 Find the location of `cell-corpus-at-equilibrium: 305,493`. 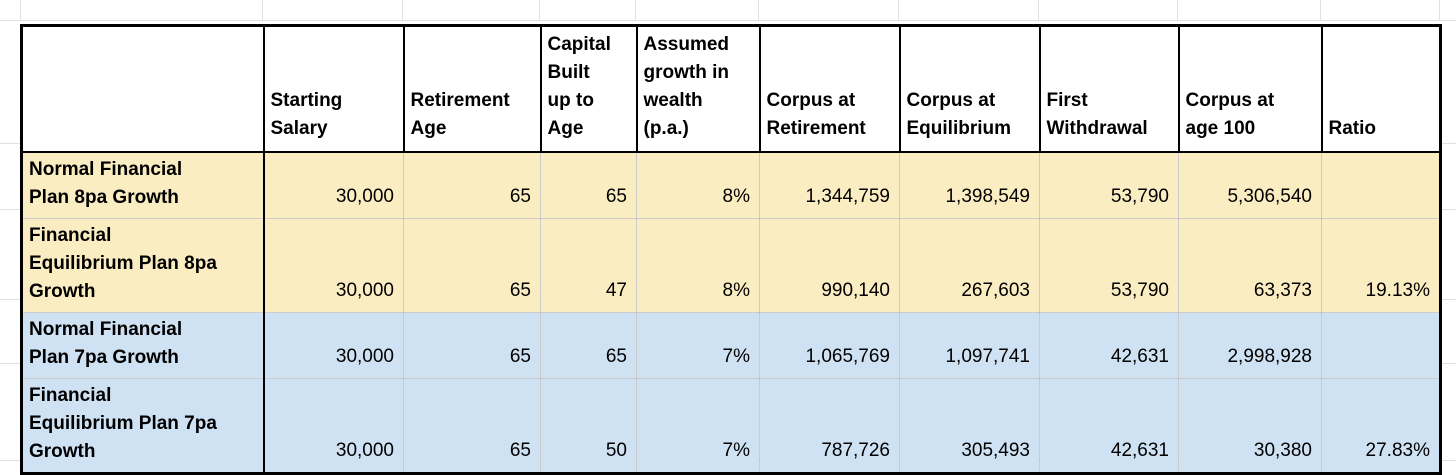

cell-corpus-at-equilibrium: 305,493 is located at coordinates (969, 426).